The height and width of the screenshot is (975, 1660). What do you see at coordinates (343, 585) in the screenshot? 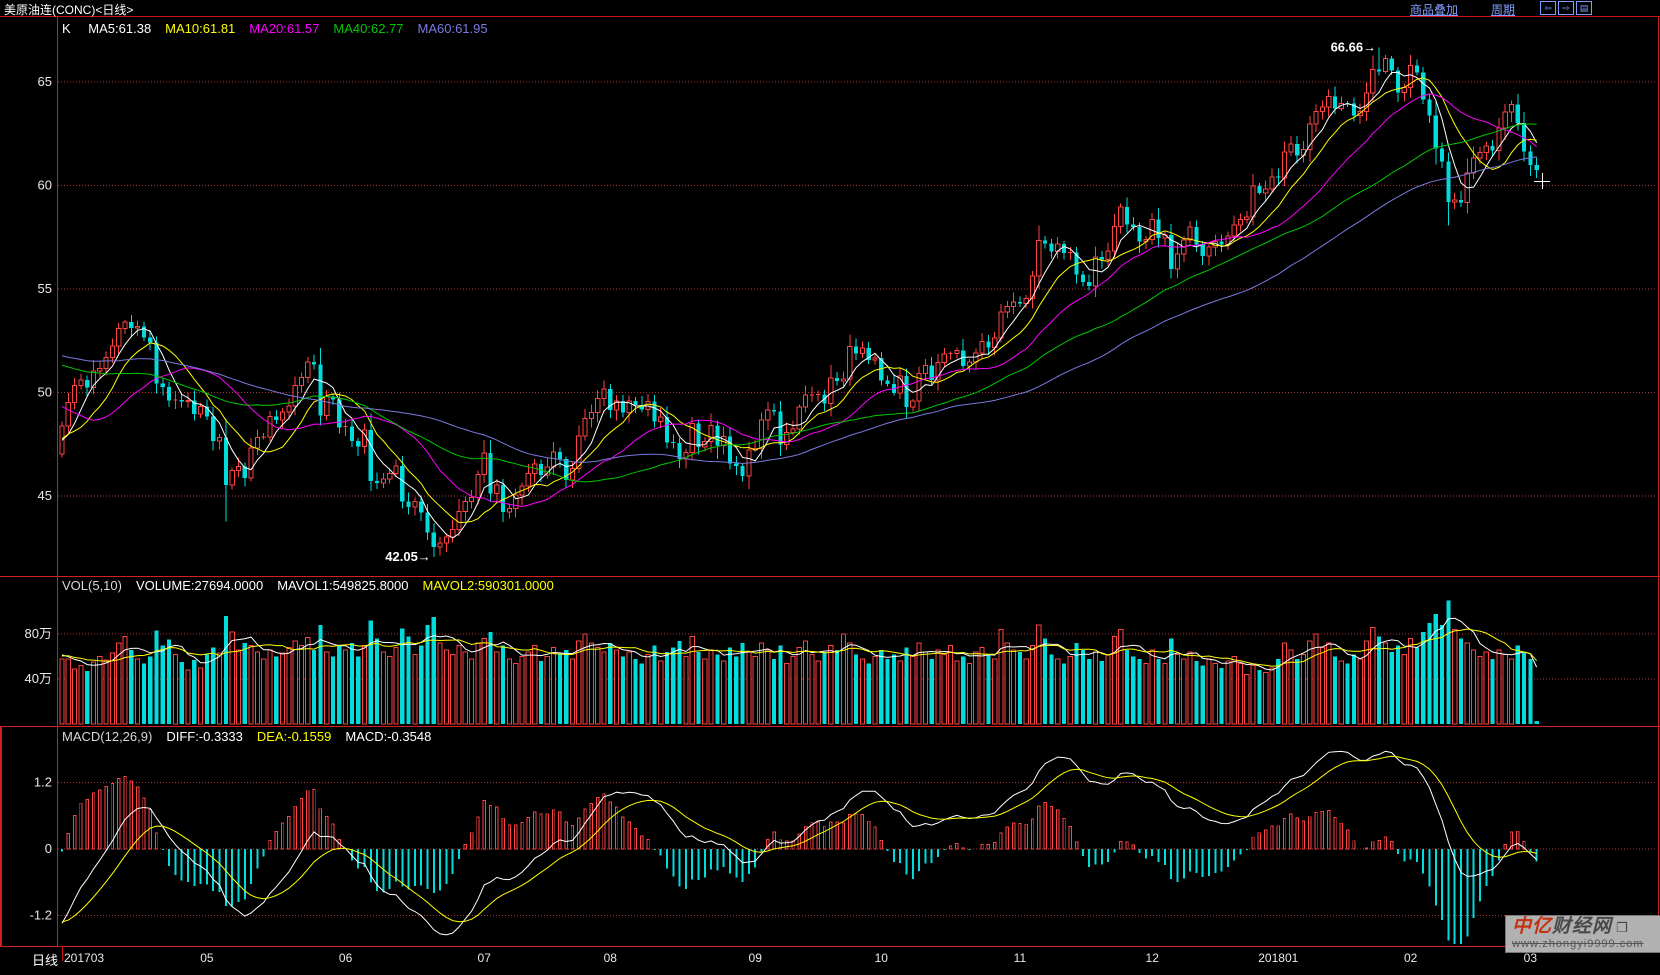
I see `legend-item: MAVOL1:549825.8000` at bounding box center [343, 585].